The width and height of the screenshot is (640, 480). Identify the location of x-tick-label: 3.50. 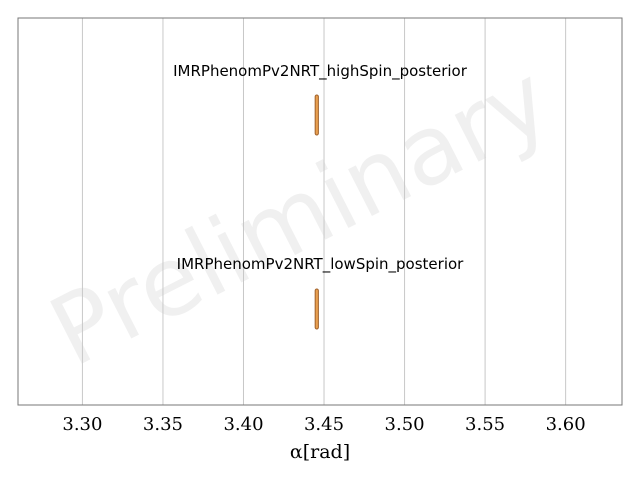
(405, 424).